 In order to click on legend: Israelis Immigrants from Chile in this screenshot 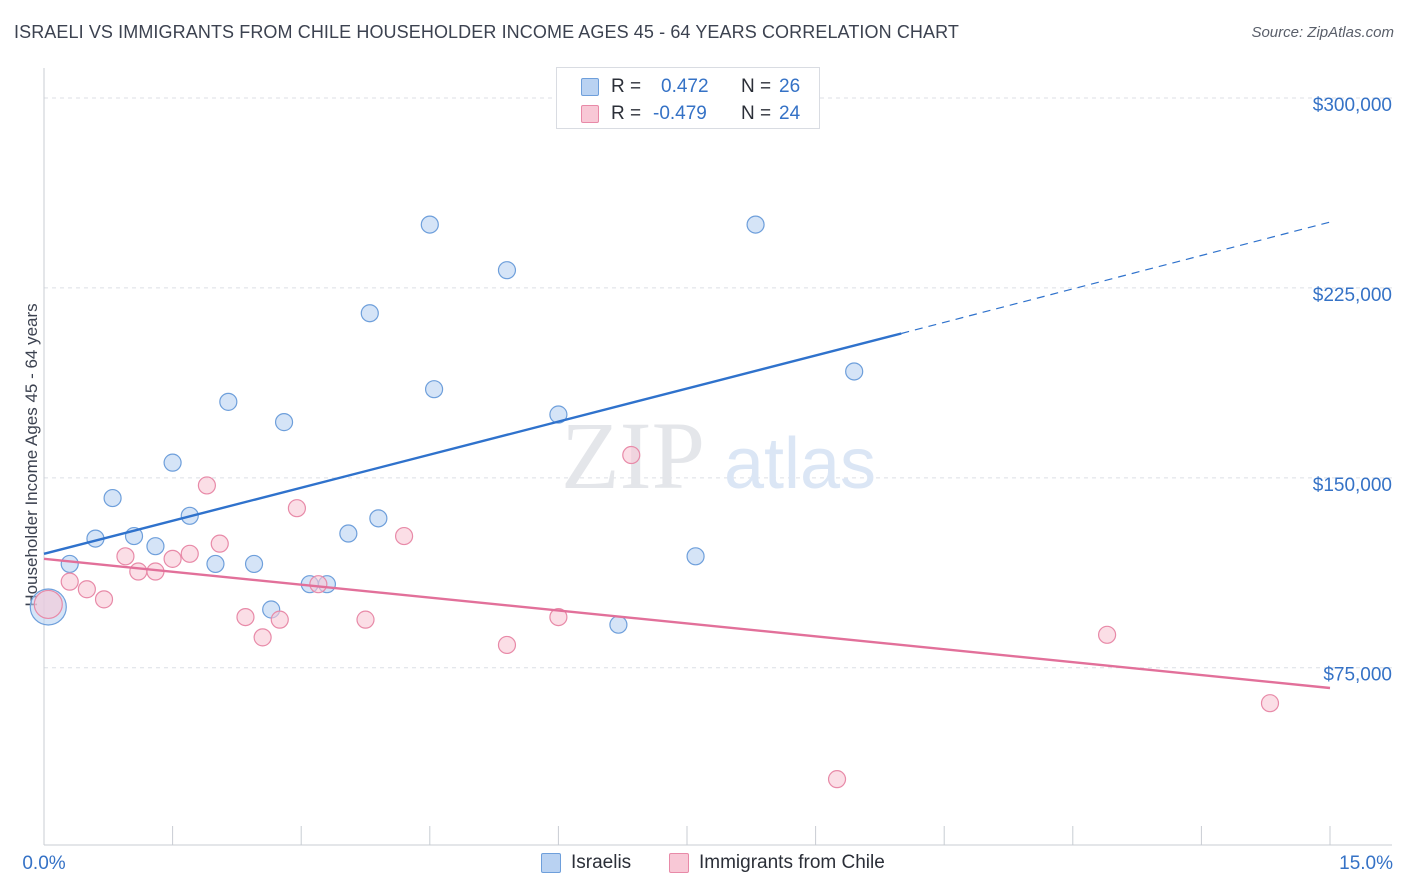, I will do `click(703, 865)`.